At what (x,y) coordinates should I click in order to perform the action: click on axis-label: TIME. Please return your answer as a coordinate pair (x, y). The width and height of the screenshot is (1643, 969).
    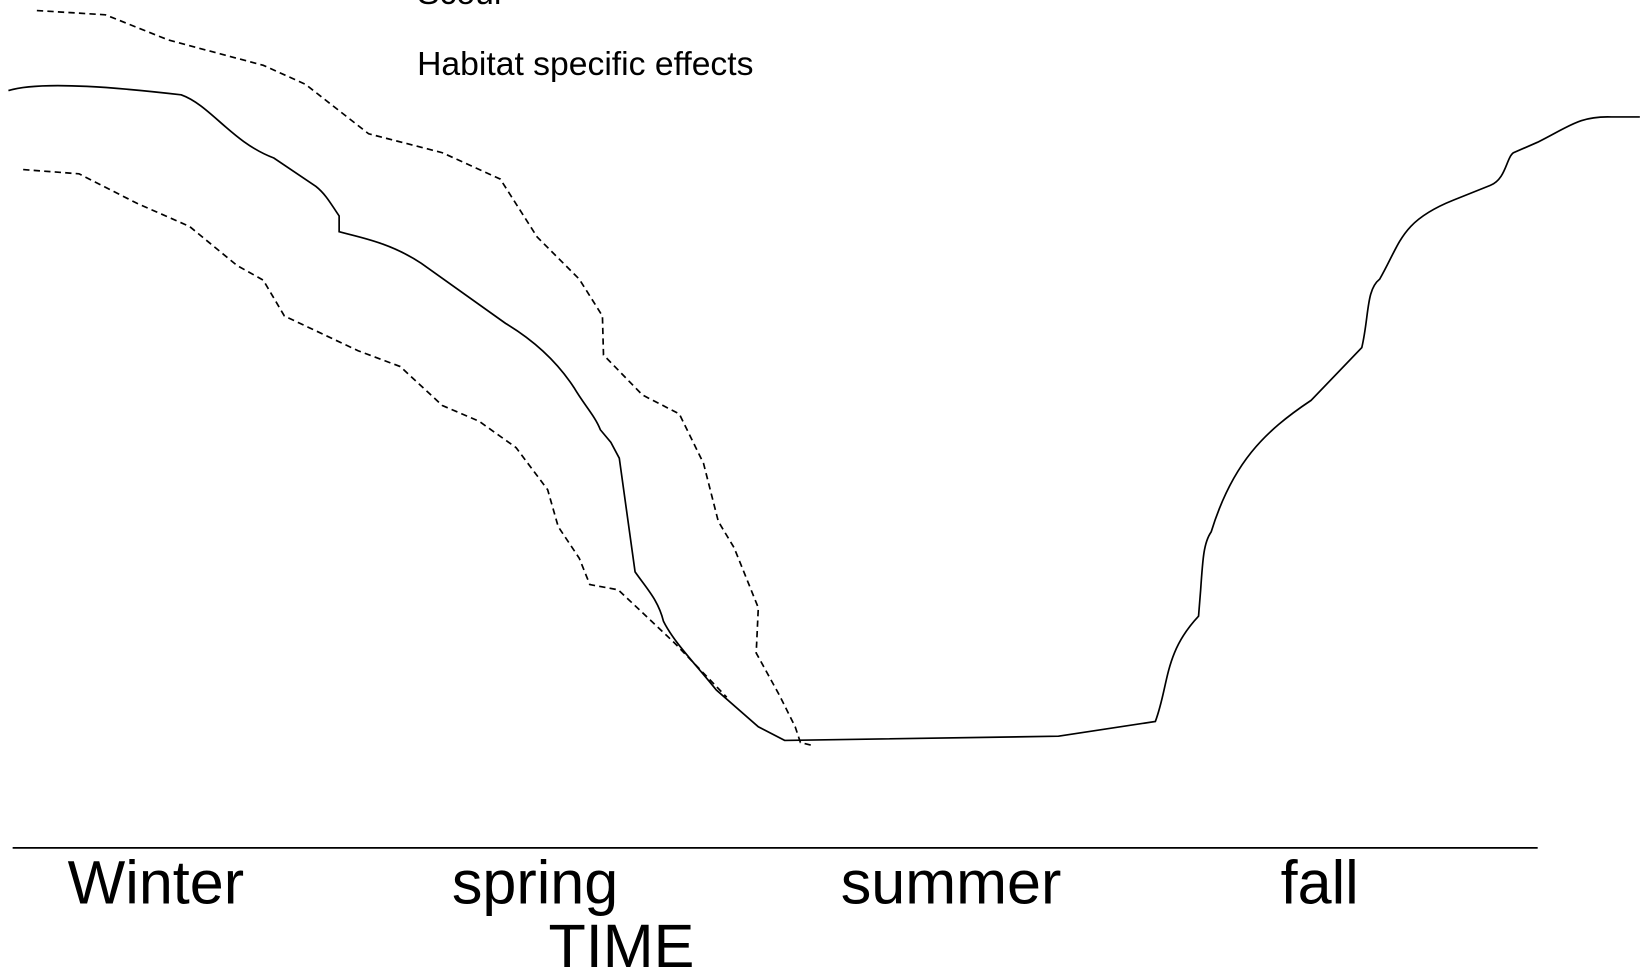
    Looking at the image, I should click on (621, 940).